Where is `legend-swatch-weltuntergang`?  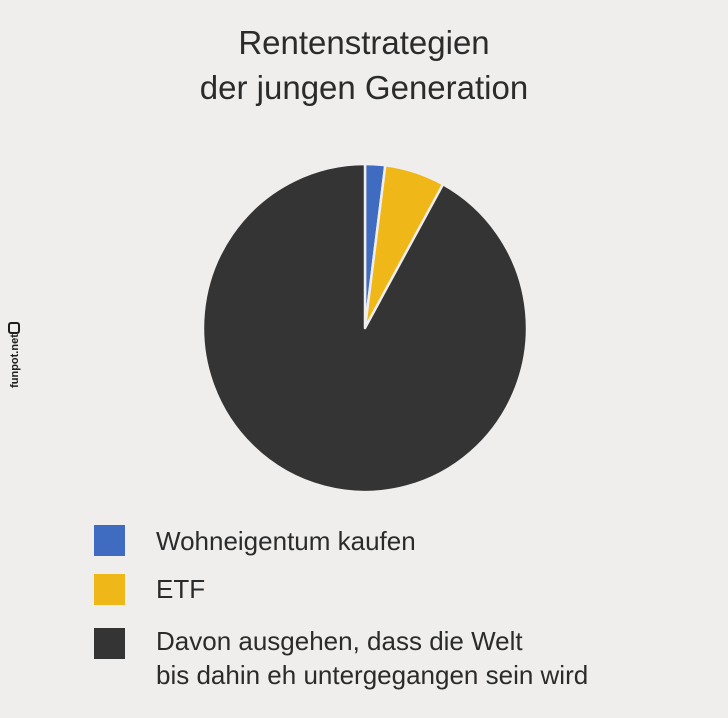 legend-swatch-weltuntergang is located at coordinates (109, 643).